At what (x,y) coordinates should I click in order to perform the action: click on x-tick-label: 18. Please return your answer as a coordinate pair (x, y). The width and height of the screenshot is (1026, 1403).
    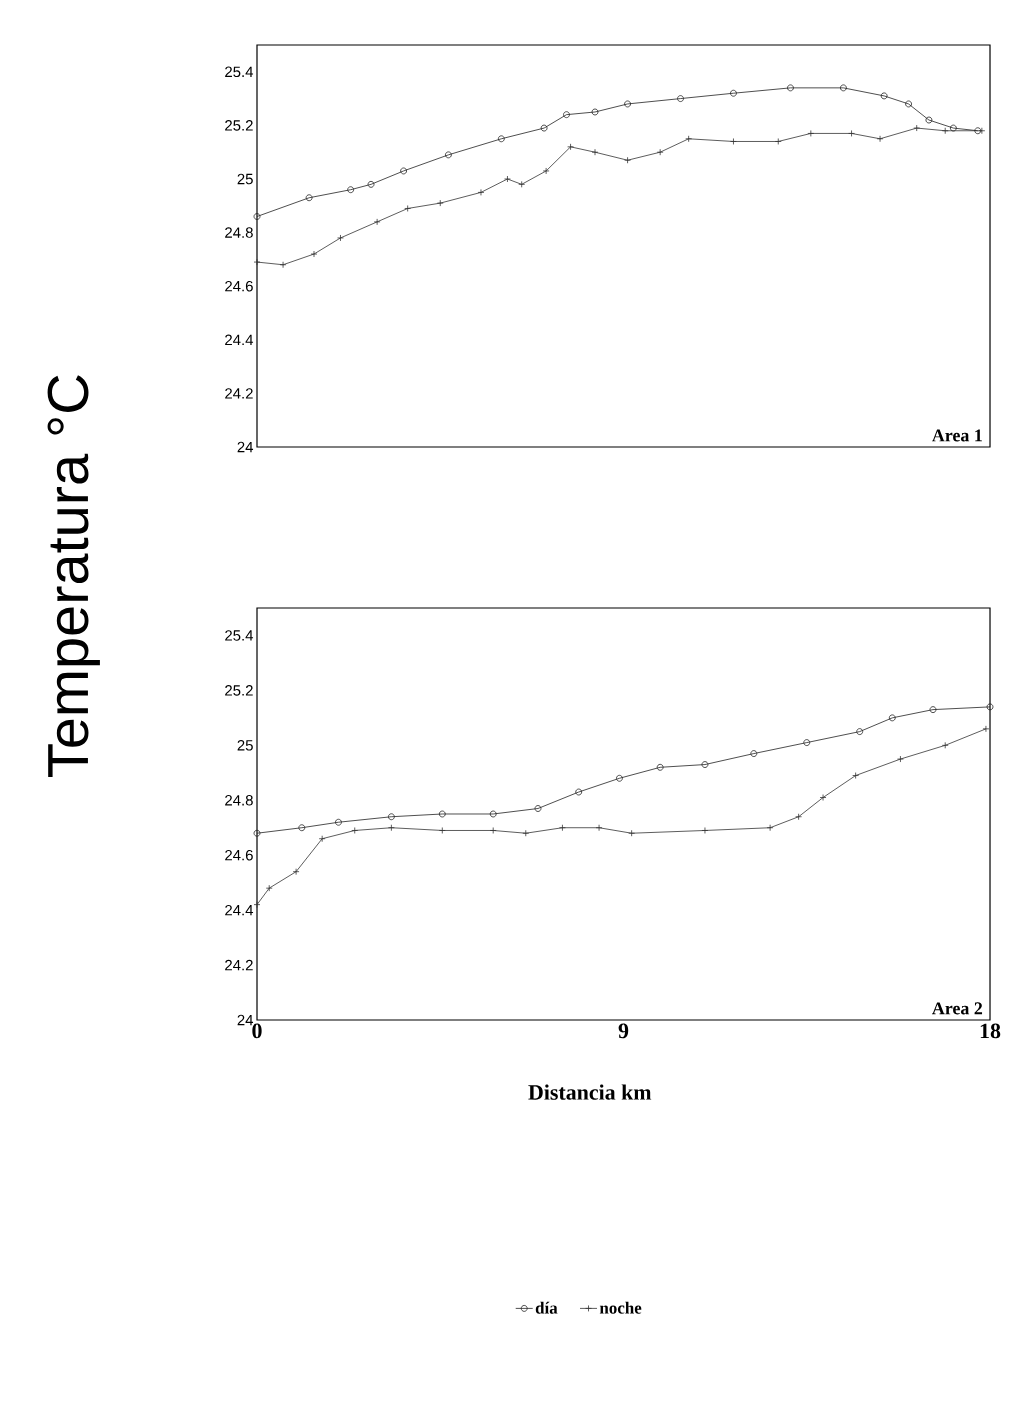
    Looking at the image, I should click on (990, 1031).